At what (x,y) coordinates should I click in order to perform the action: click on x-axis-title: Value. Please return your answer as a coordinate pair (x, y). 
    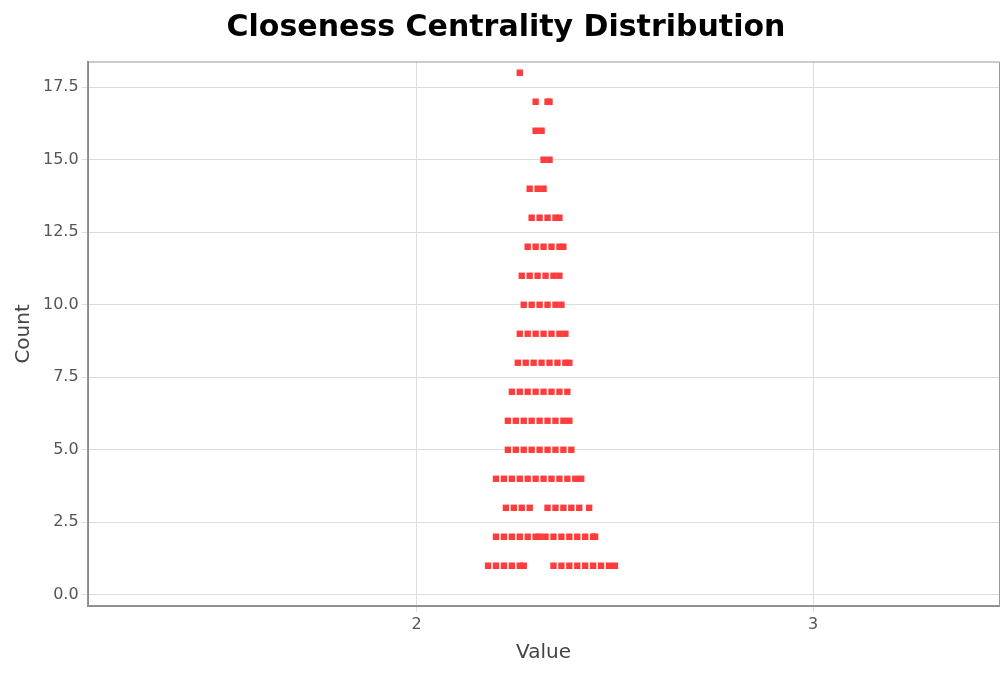
    Looking at the image, I should click on (544, 651).